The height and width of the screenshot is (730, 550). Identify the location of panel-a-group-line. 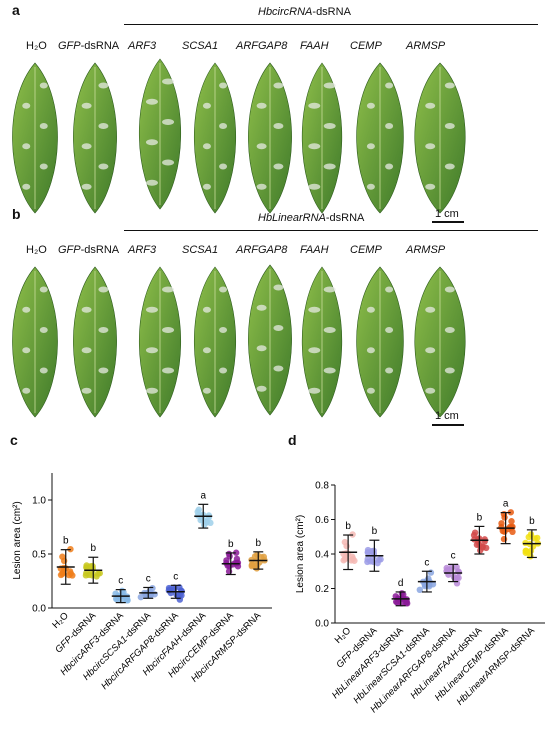
(331, 24).